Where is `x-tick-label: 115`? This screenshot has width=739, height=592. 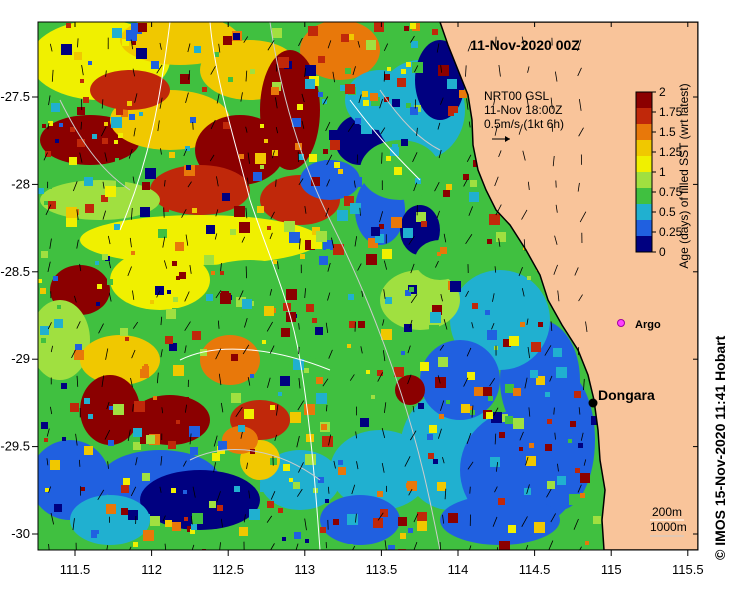 x-tick-label: 115 is located at coordinates (611, 569).